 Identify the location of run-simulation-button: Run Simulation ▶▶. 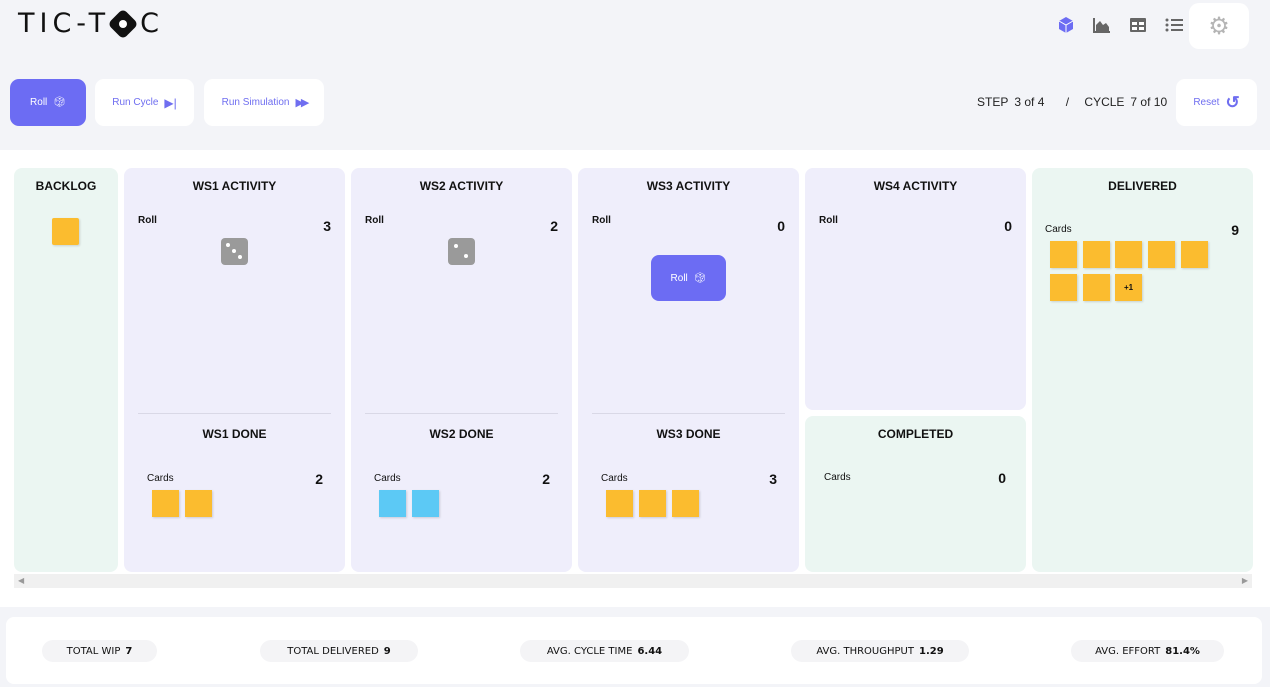
(264, 102).